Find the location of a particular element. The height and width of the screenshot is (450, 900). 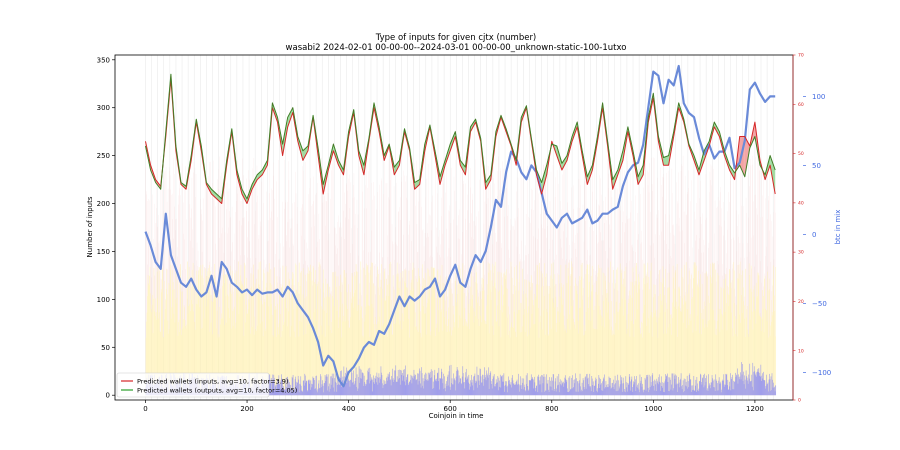

y3-tick-label: 50 is located at coordinates (801, 154).